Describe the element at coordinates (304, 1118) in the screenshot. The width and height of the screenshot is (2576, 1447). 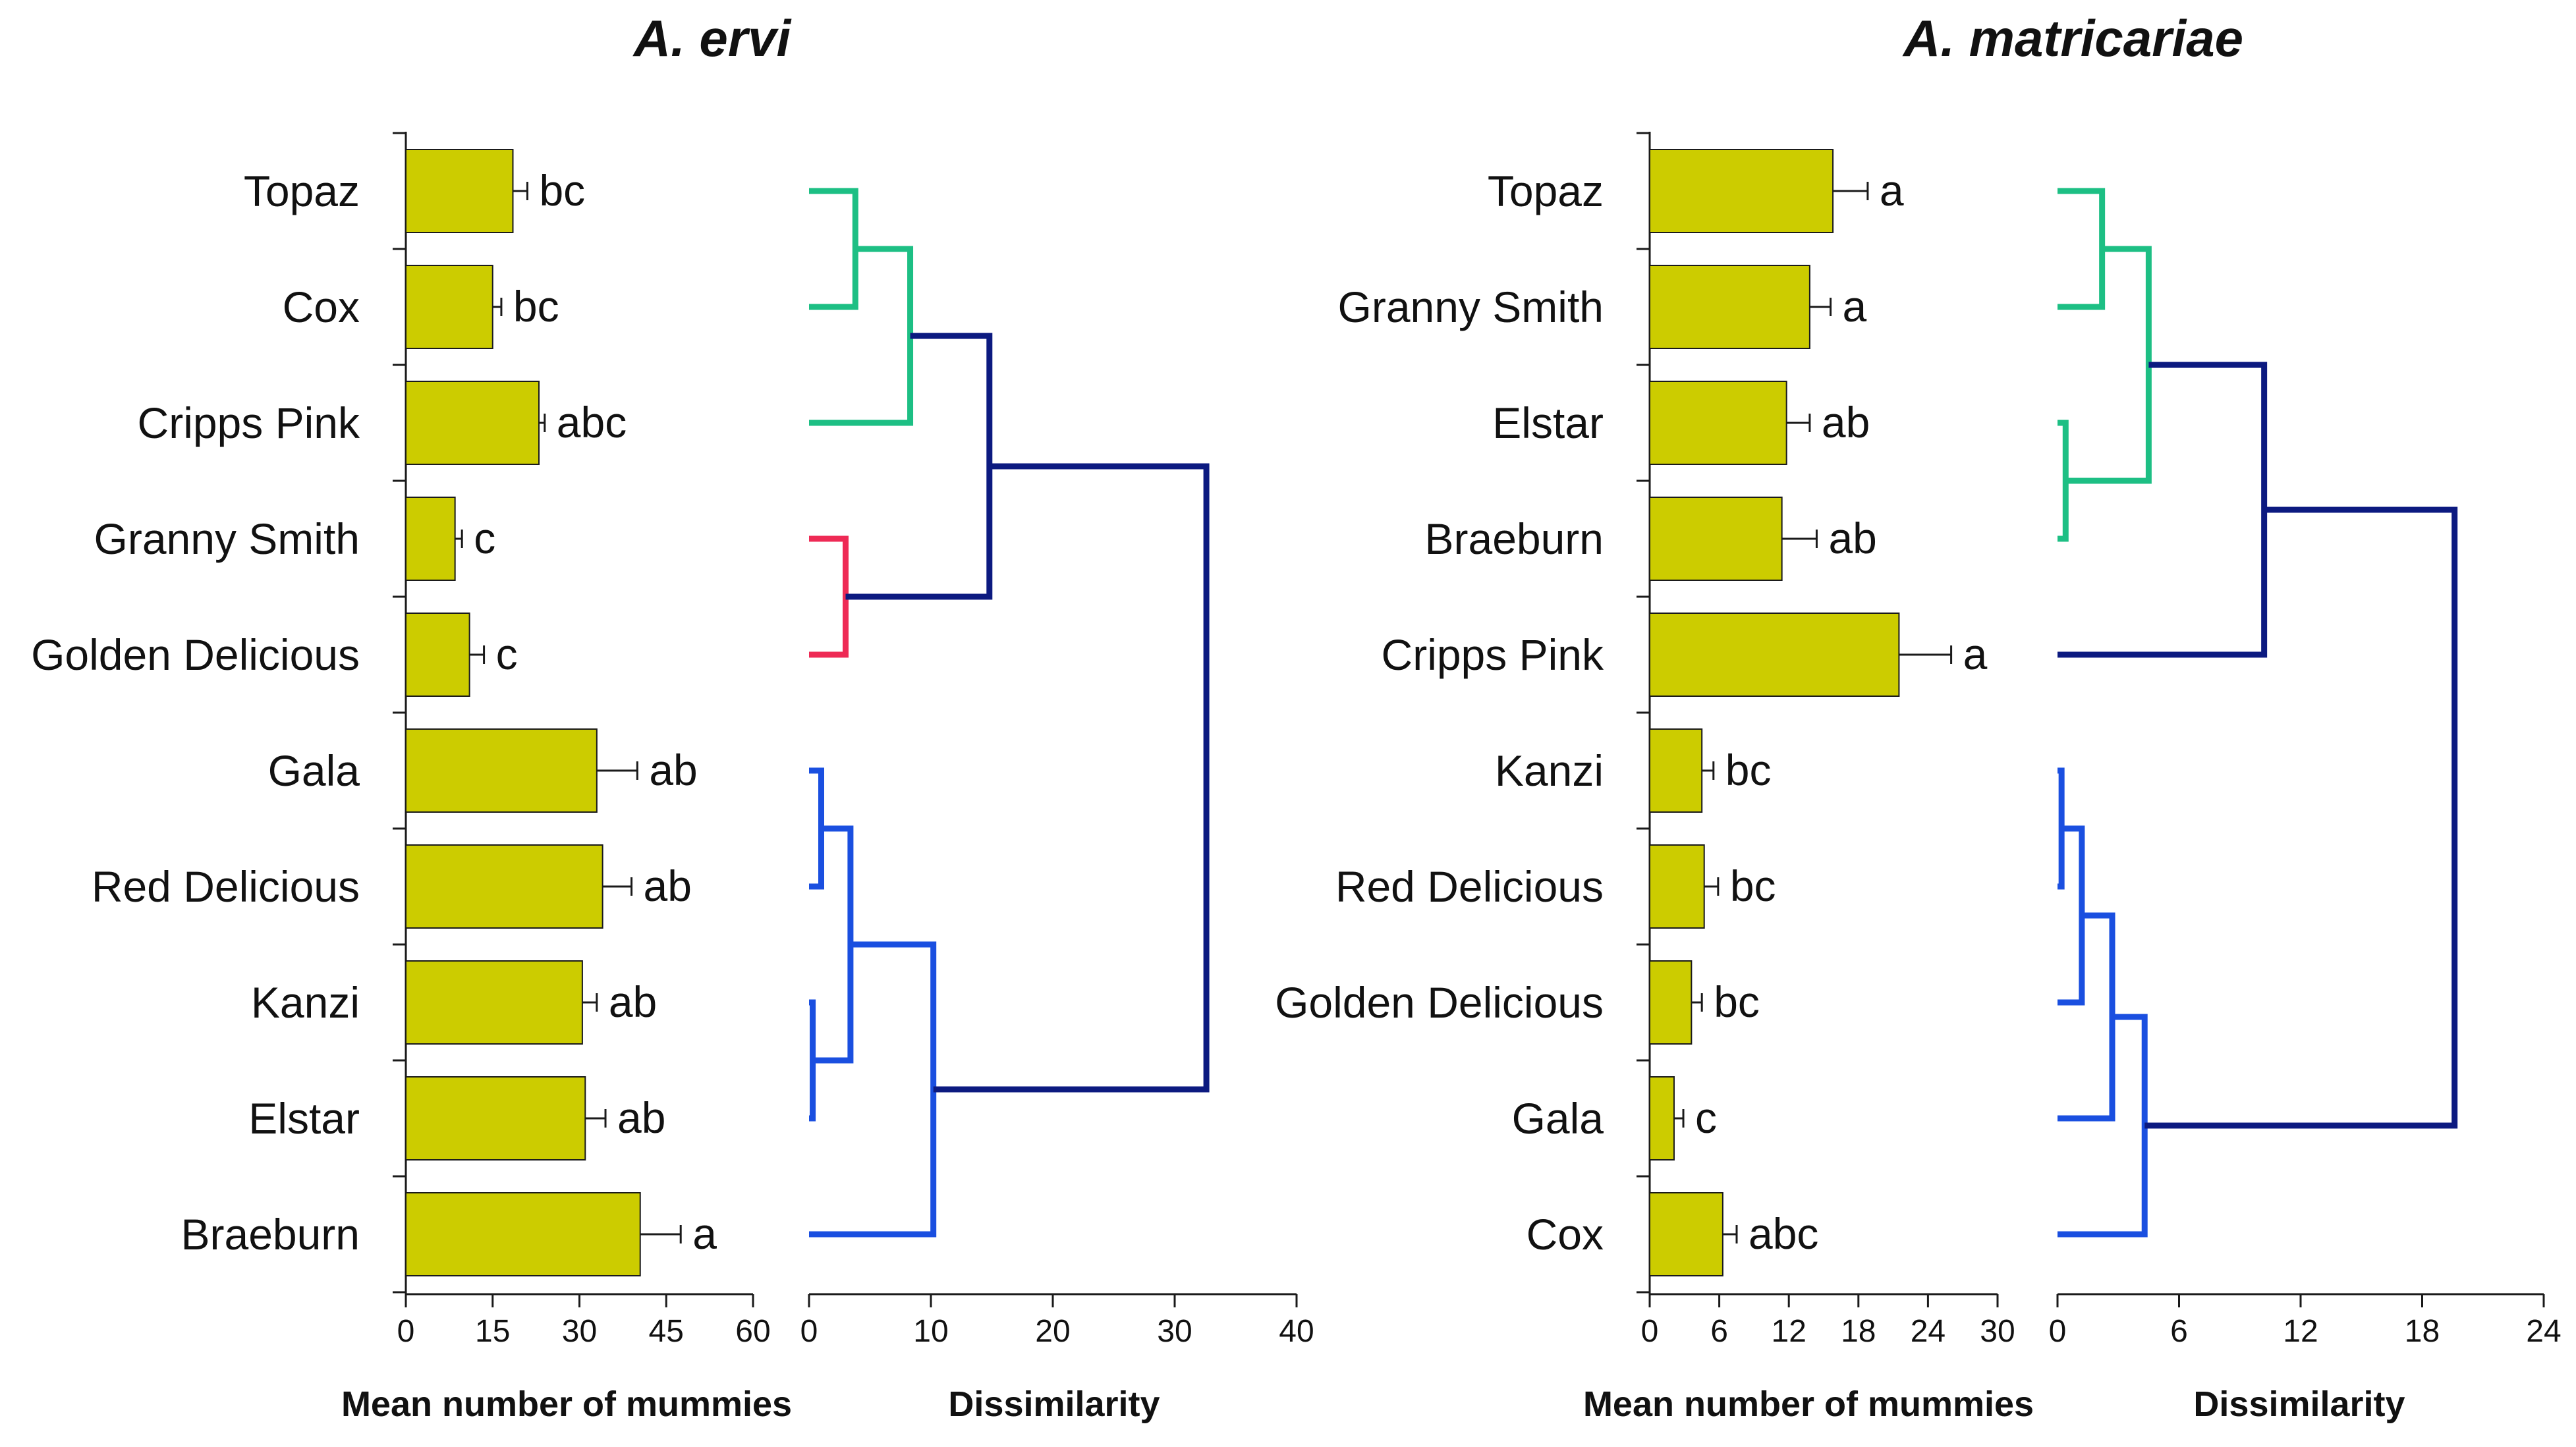
I see `category-label-ervi-elstar: Elstar` at that location.